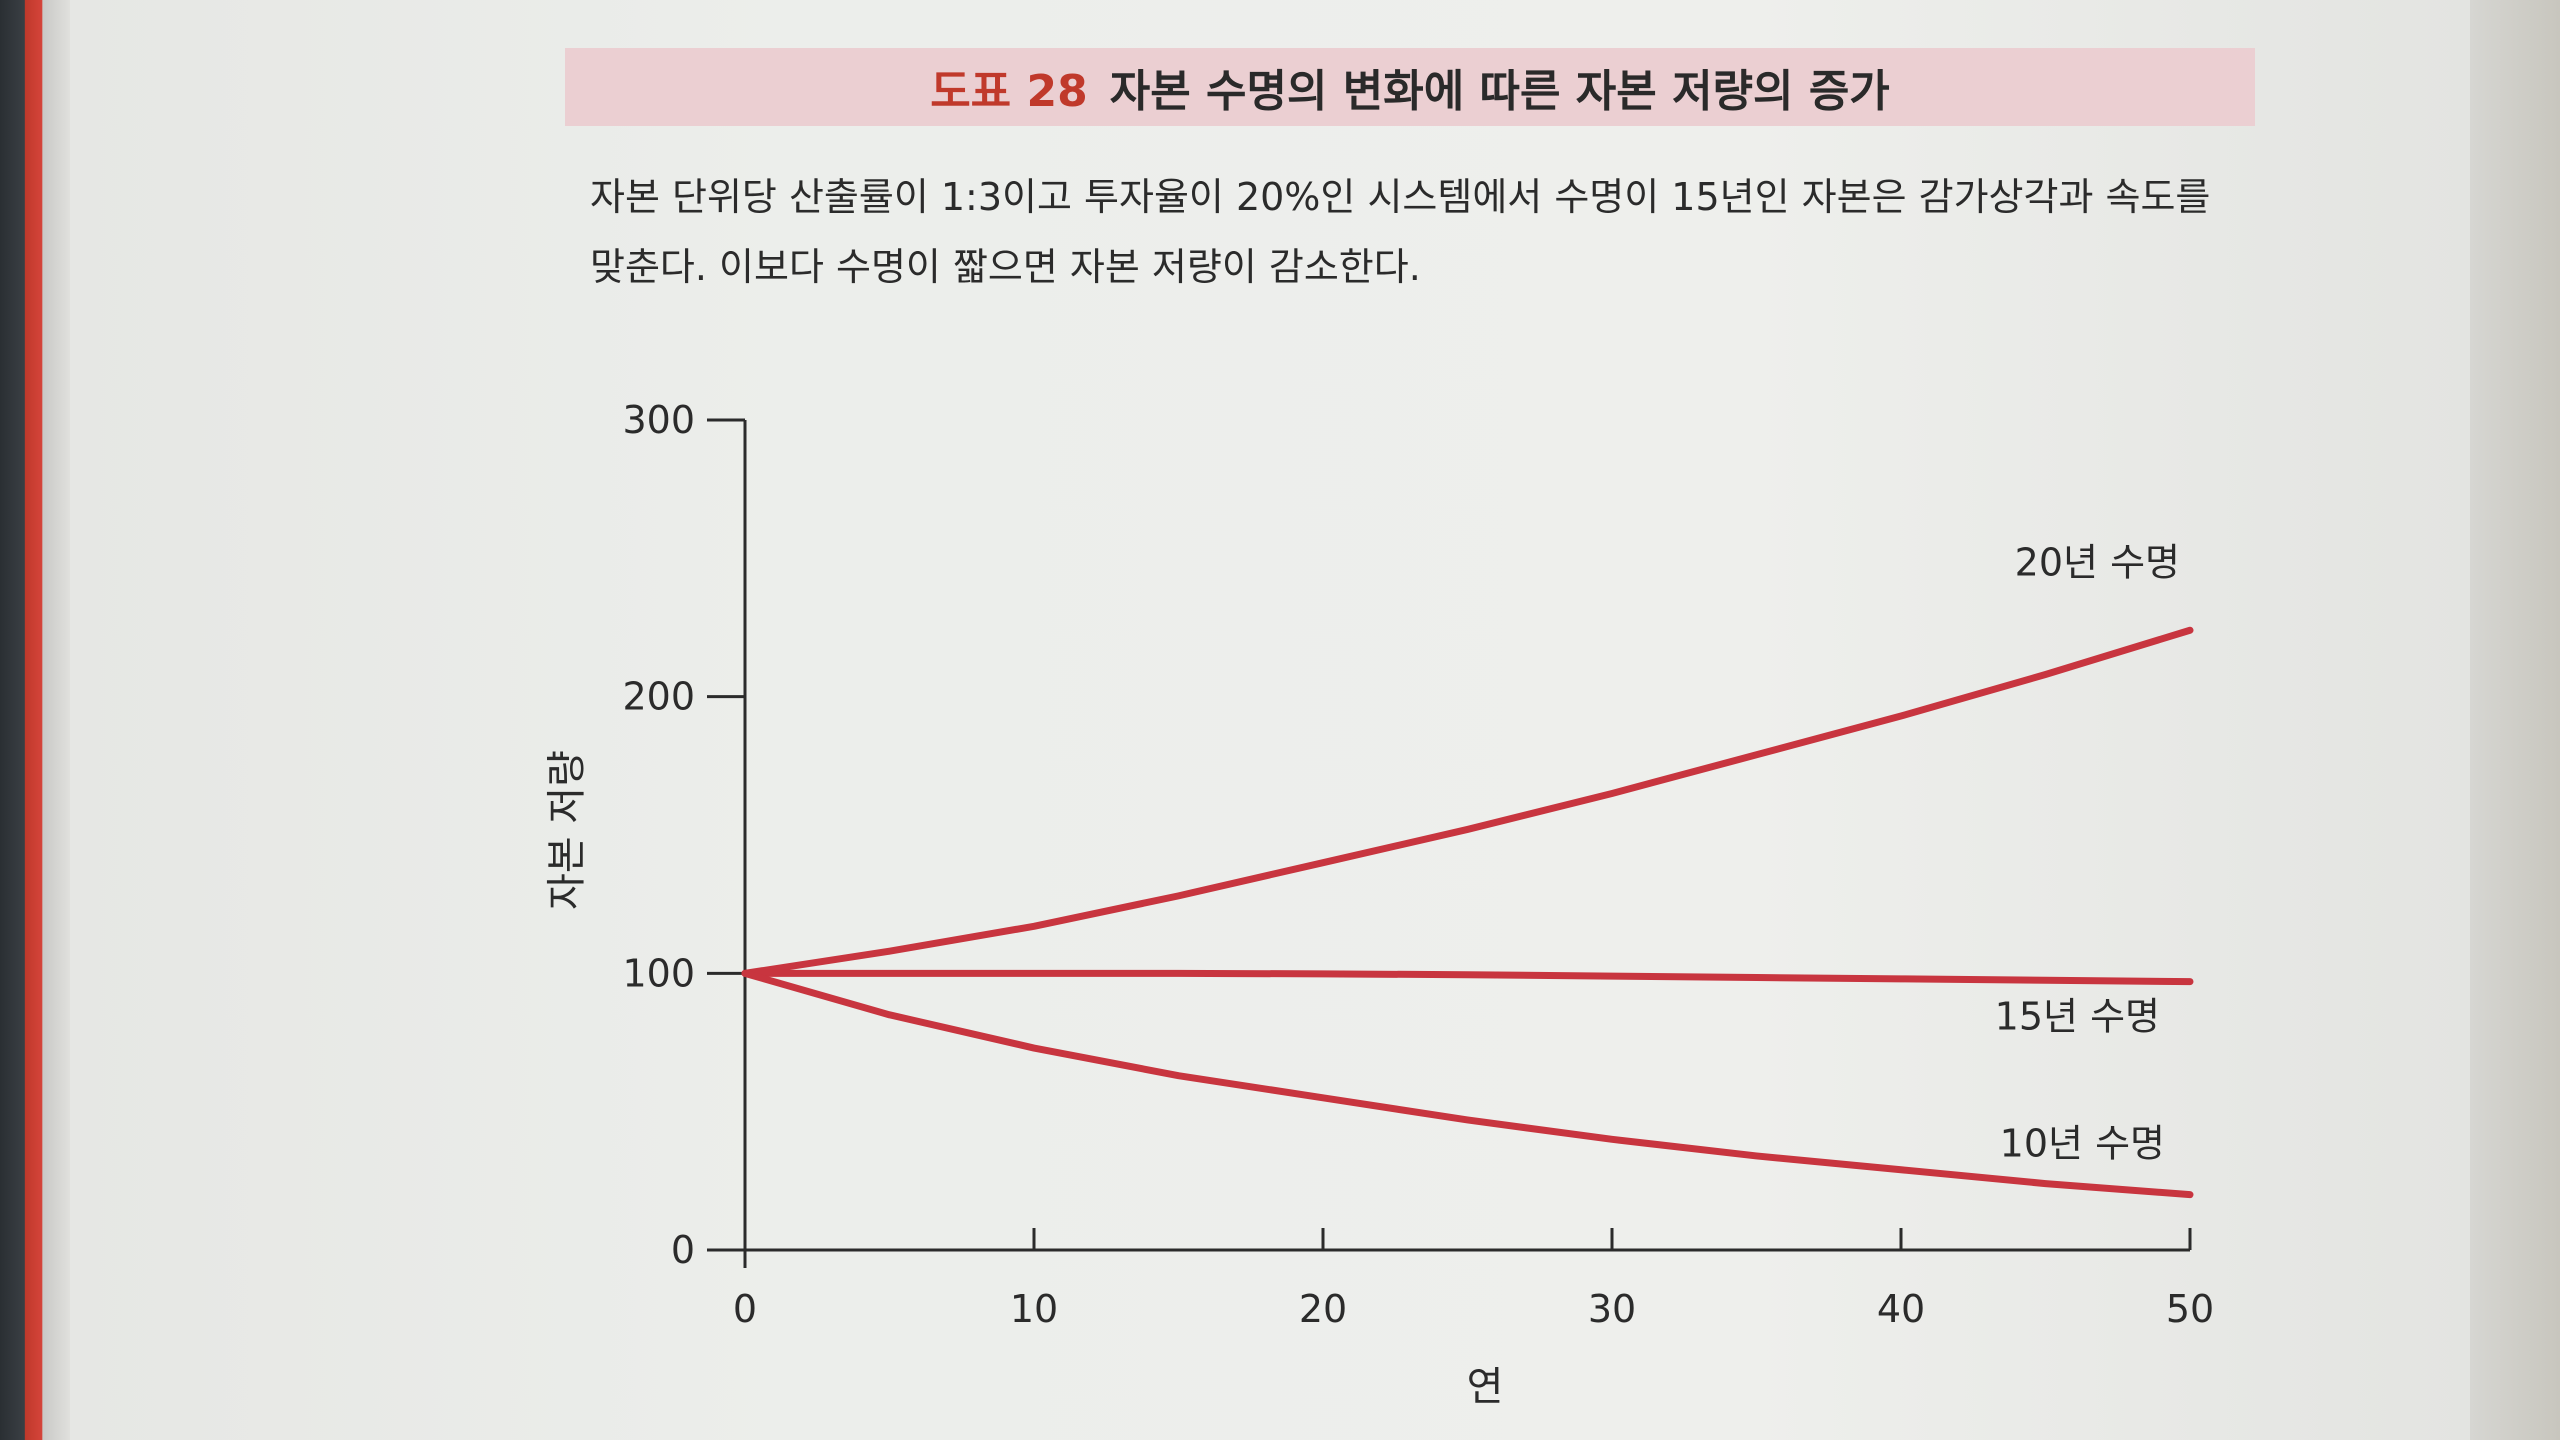 This screenshot has width=2560, height=1440. I want to click on y-tick-label: 0, so click(683, 1250).